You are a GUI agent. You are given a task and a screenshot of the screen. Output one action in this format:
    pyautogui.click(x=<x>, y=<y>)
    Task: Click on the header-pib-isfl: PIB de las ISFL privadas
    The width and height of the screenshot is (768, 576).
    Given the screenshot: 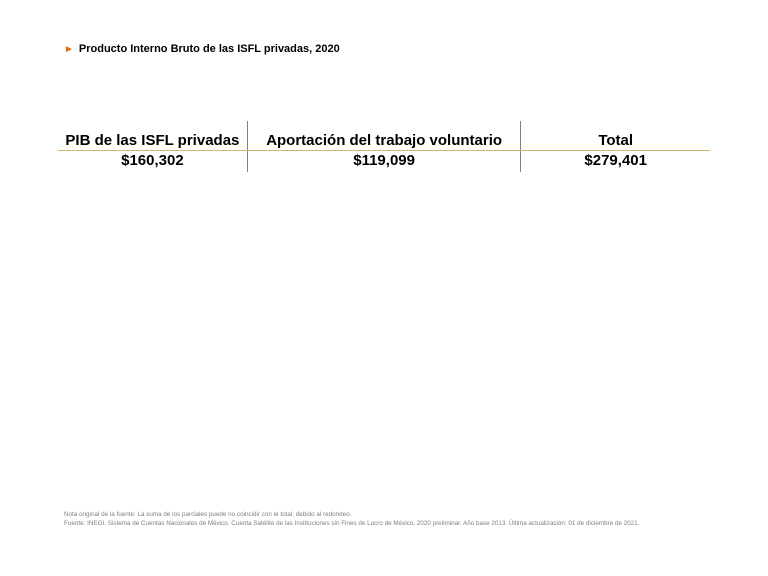 What is the action you would take?
    pyautogui.click(x=153, y=136)
    